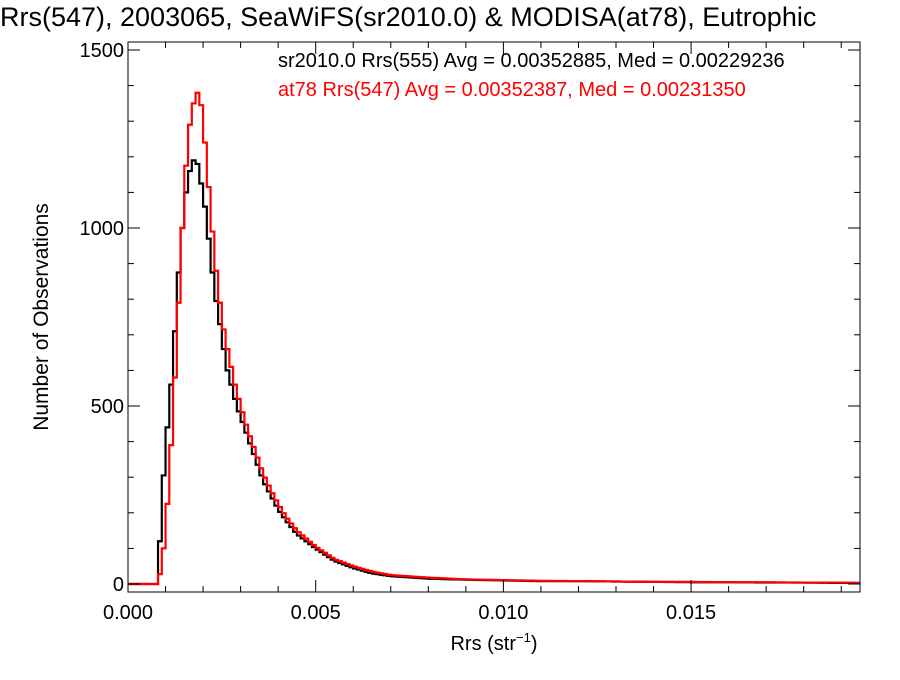 This screenshot has height=680, width=900. What do you see at coordinates (534, 644) in the screenshot?
I see `x-axis-label-close: )` at bounding box center [534, 644].